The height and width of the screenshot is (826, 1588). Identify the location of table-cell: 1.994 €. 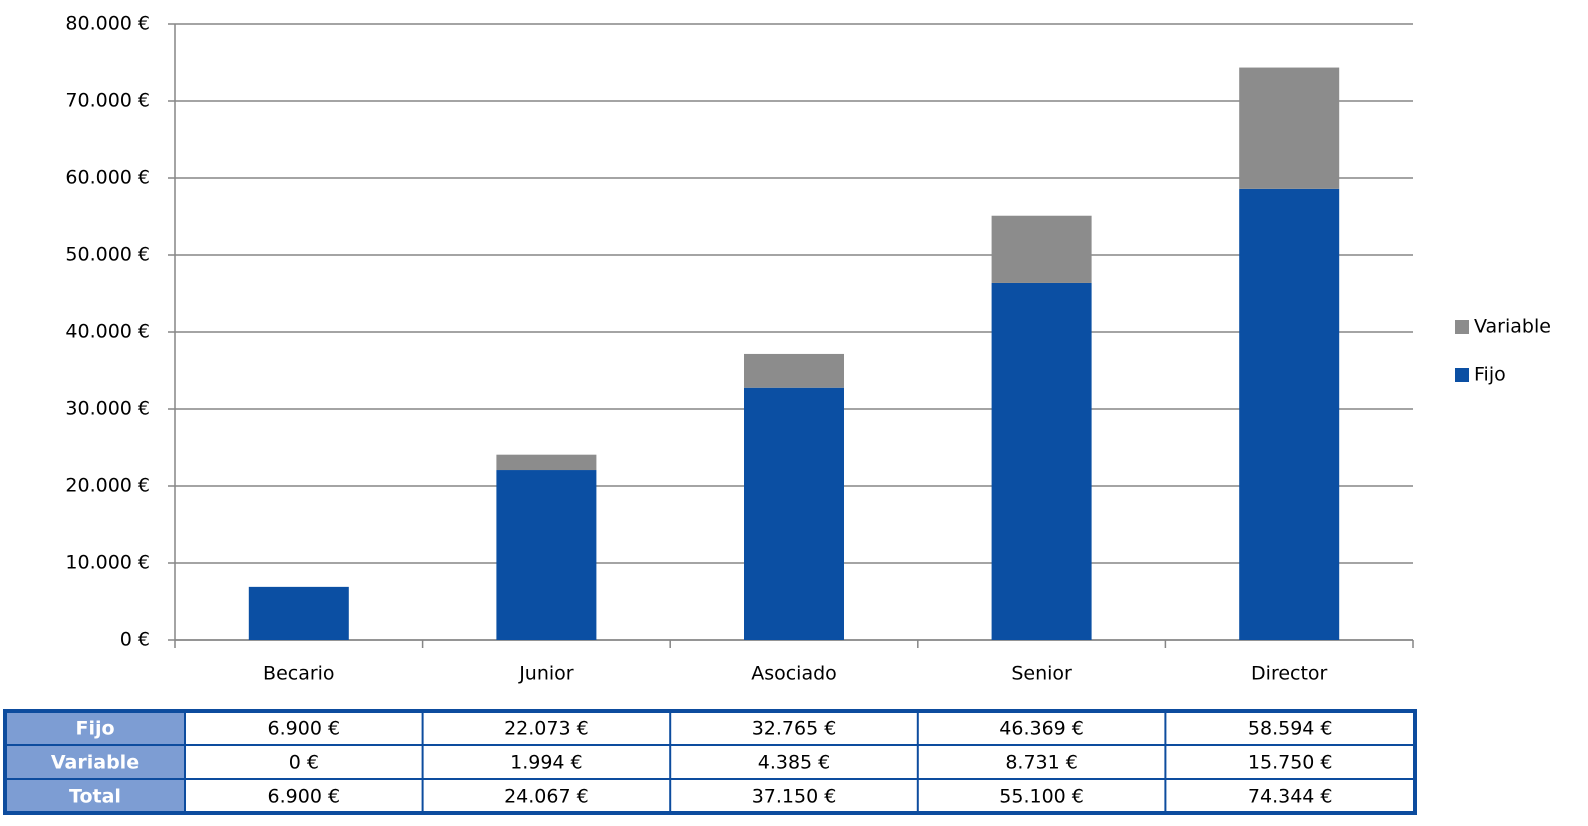
(546, 763).